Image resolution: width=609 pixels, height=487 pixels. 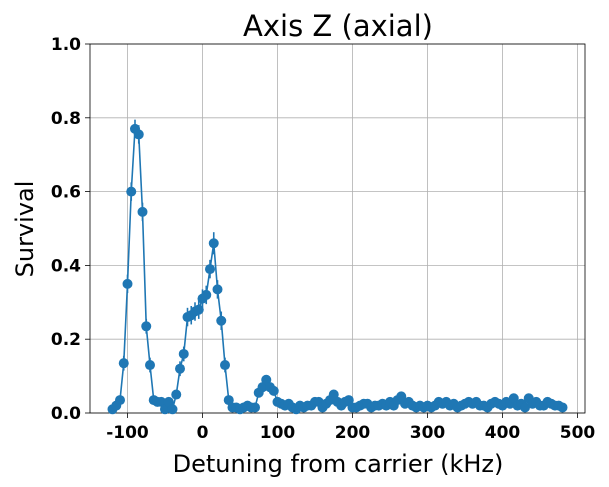 I want to click on x-tick-label: 200, so click(x=353, y=433).